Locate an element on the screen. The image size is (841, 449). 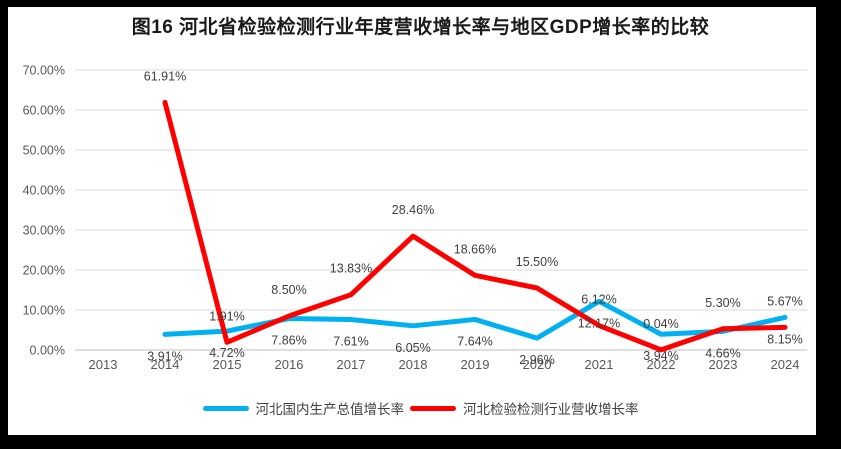
data-label: 61.91% is located at coordinates (165, 76).